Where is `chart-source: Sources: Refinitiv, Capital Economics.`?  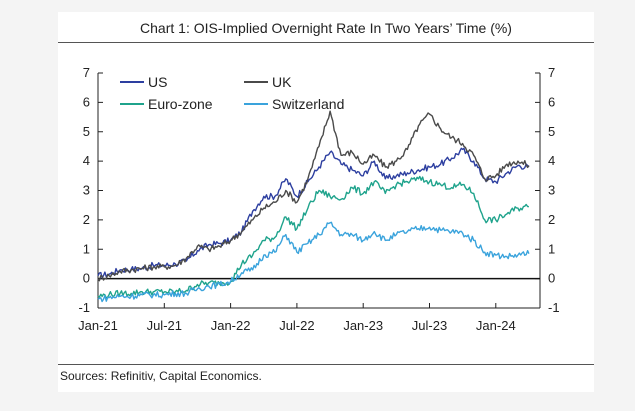 chart-source: Sources: Refinitiv, Capital Economics. is located at coordinates (161, 376).